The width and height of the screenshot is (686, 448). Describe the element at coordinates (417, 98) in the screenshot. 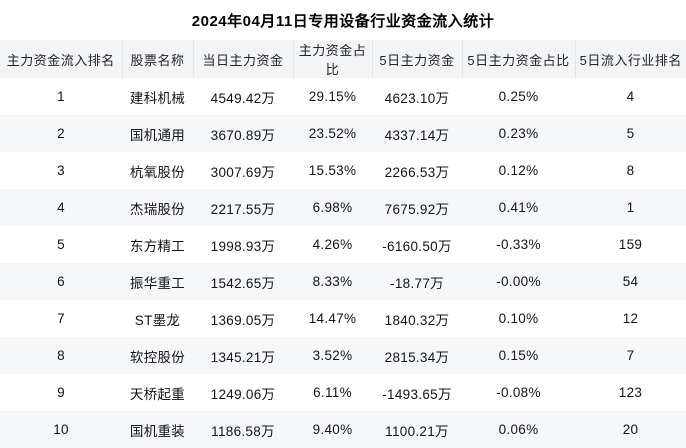

I see `cell-5day-fund: 4623.10万` at that location.